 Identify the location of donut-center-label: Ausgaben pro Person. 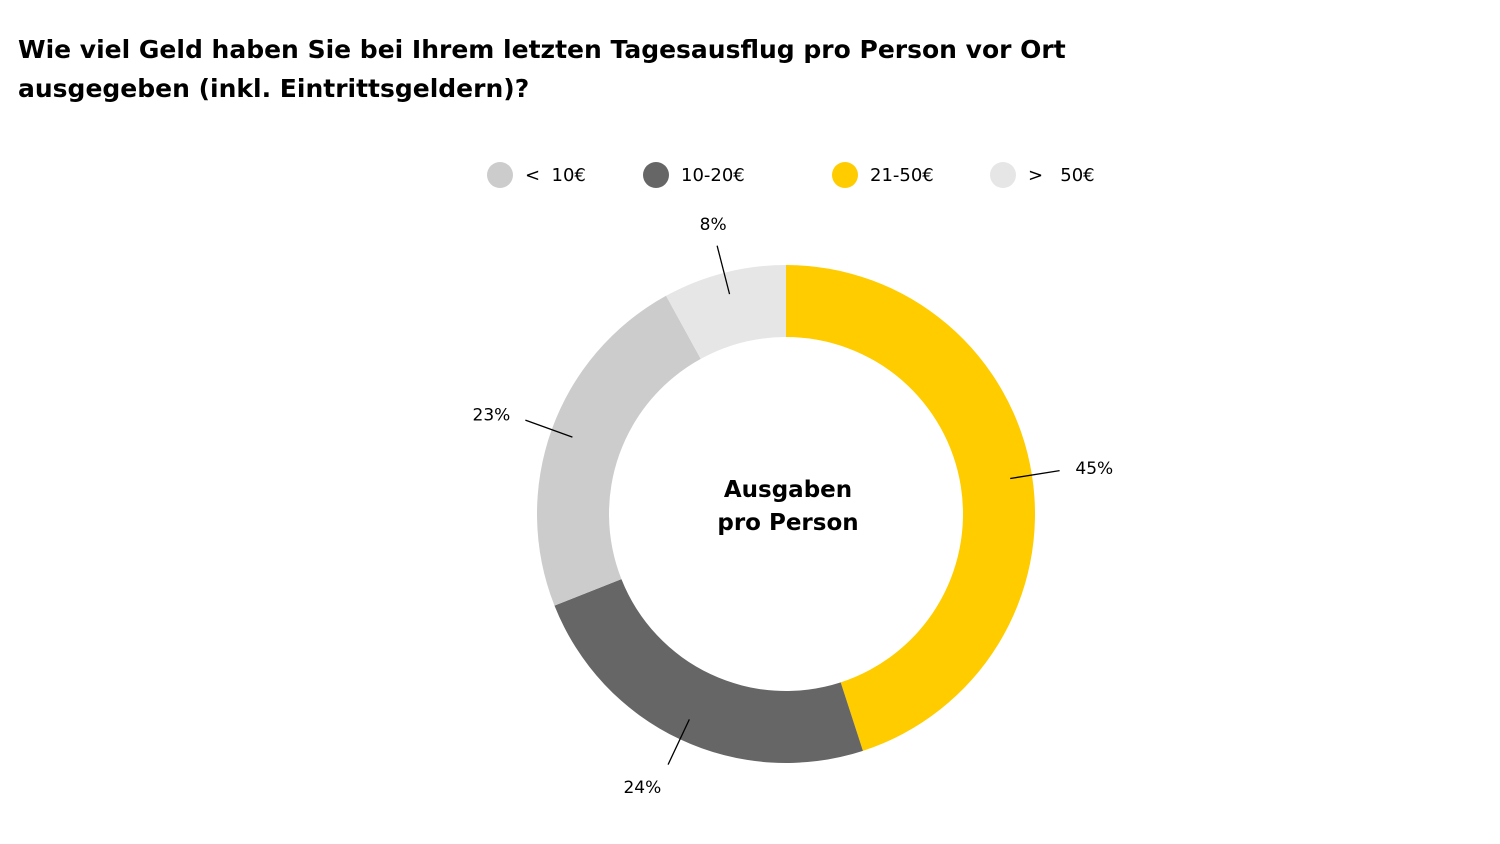
(788, 507).